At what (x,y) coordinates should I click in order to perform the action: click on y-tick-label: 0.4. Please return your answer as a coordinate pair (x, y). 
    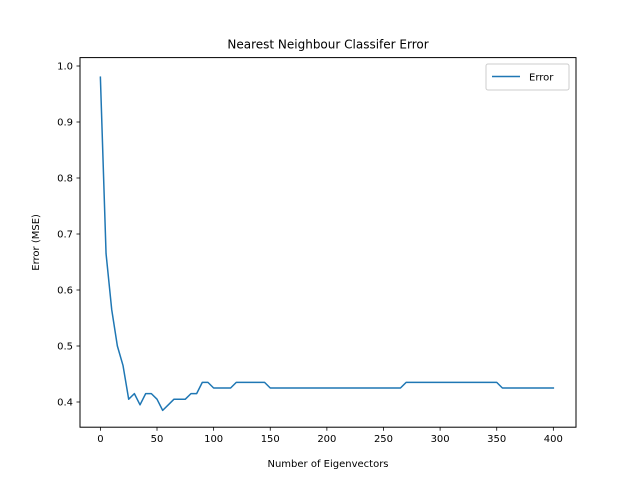
    Looking at the image, I should click on (65, 403).